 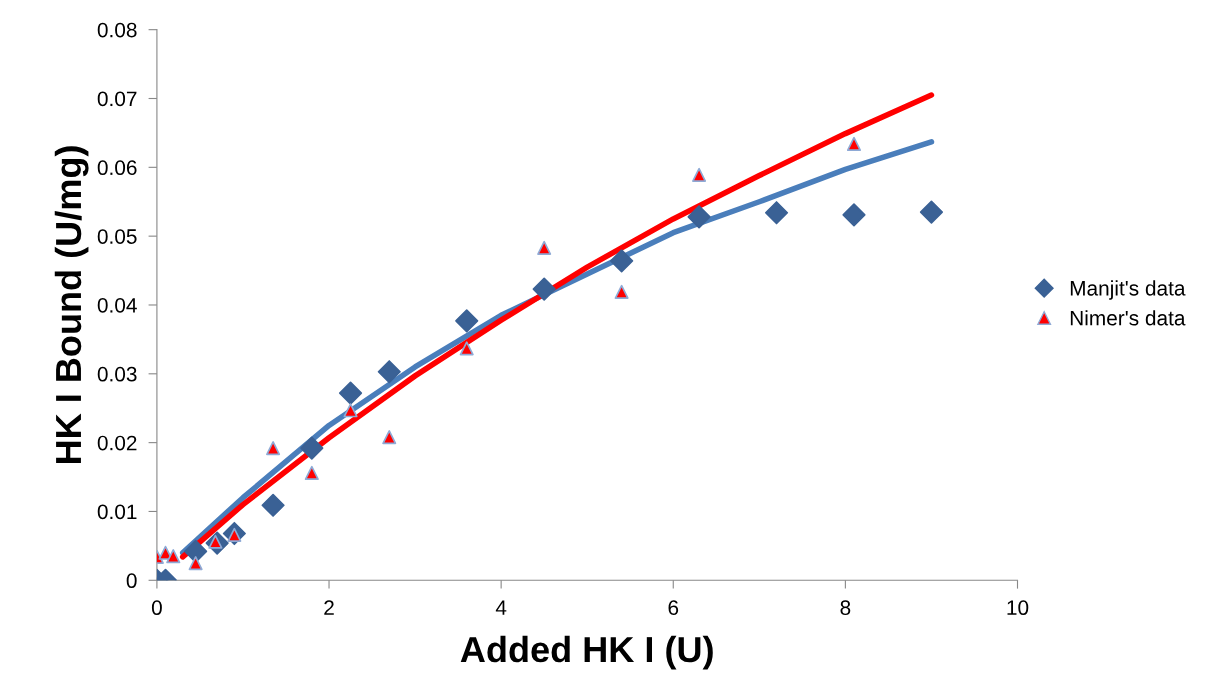 I want to click on y-tick-label: 0.05, so click(x=117, y=236).